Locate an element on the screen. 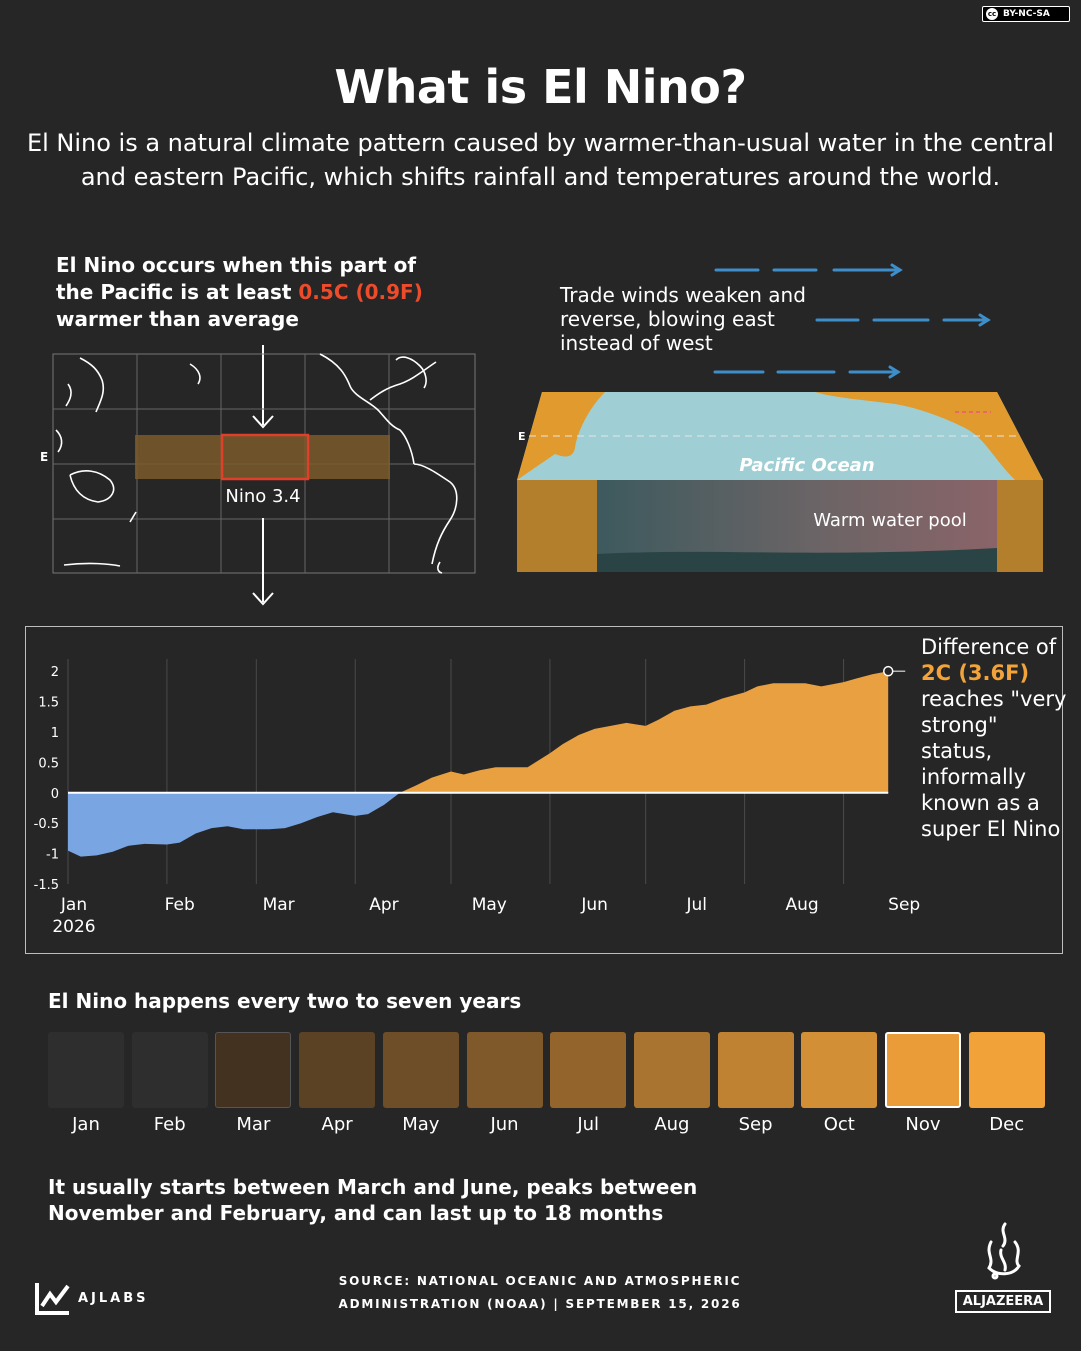  month-label-apr: Apr is located at coordinates (337, 1124).